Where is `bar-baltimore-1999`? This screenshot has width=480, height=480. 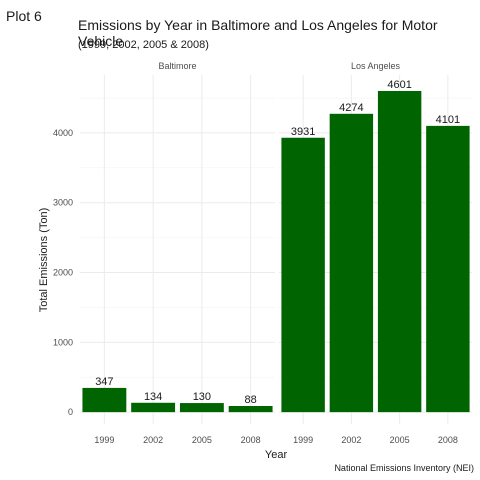 bar-baltimore-1999 is located at coordinates (104, 400).